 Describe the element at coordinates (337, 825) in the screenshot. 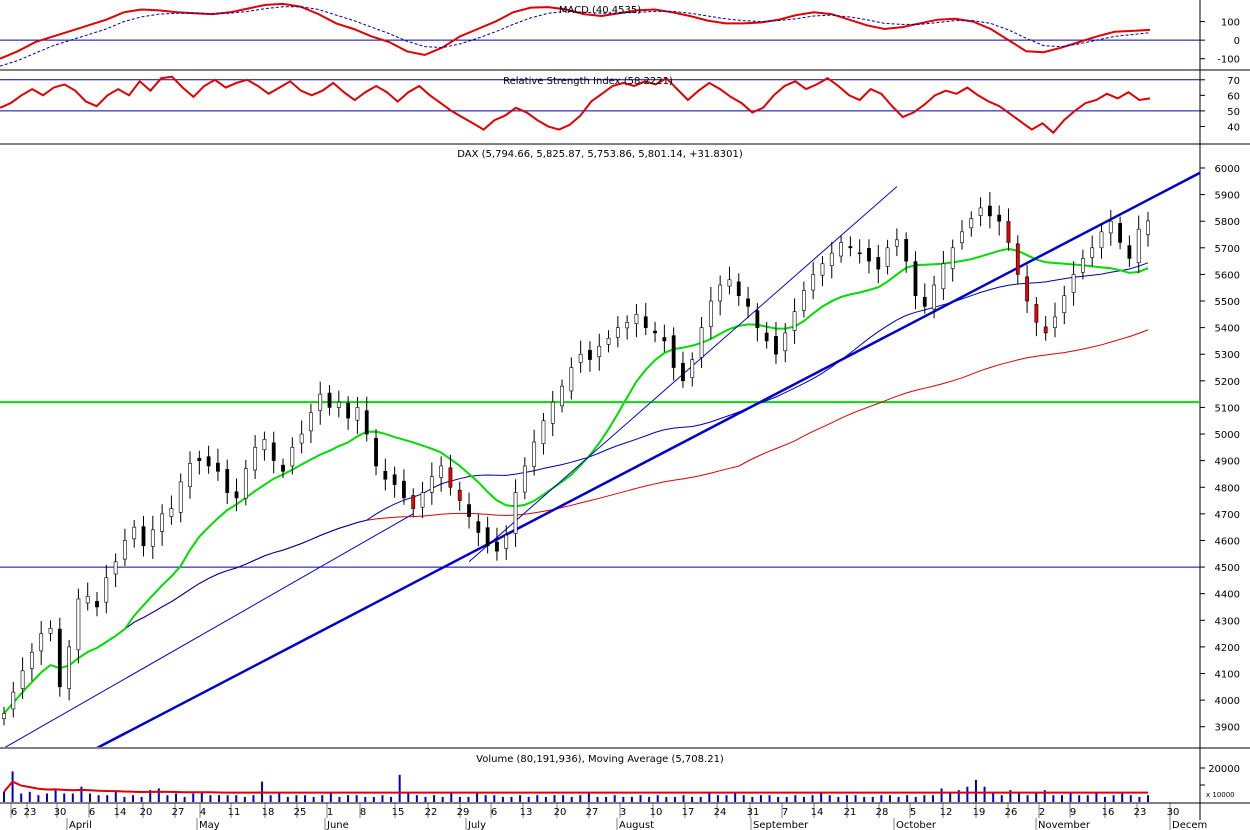

I see `month-label: June` at that location.